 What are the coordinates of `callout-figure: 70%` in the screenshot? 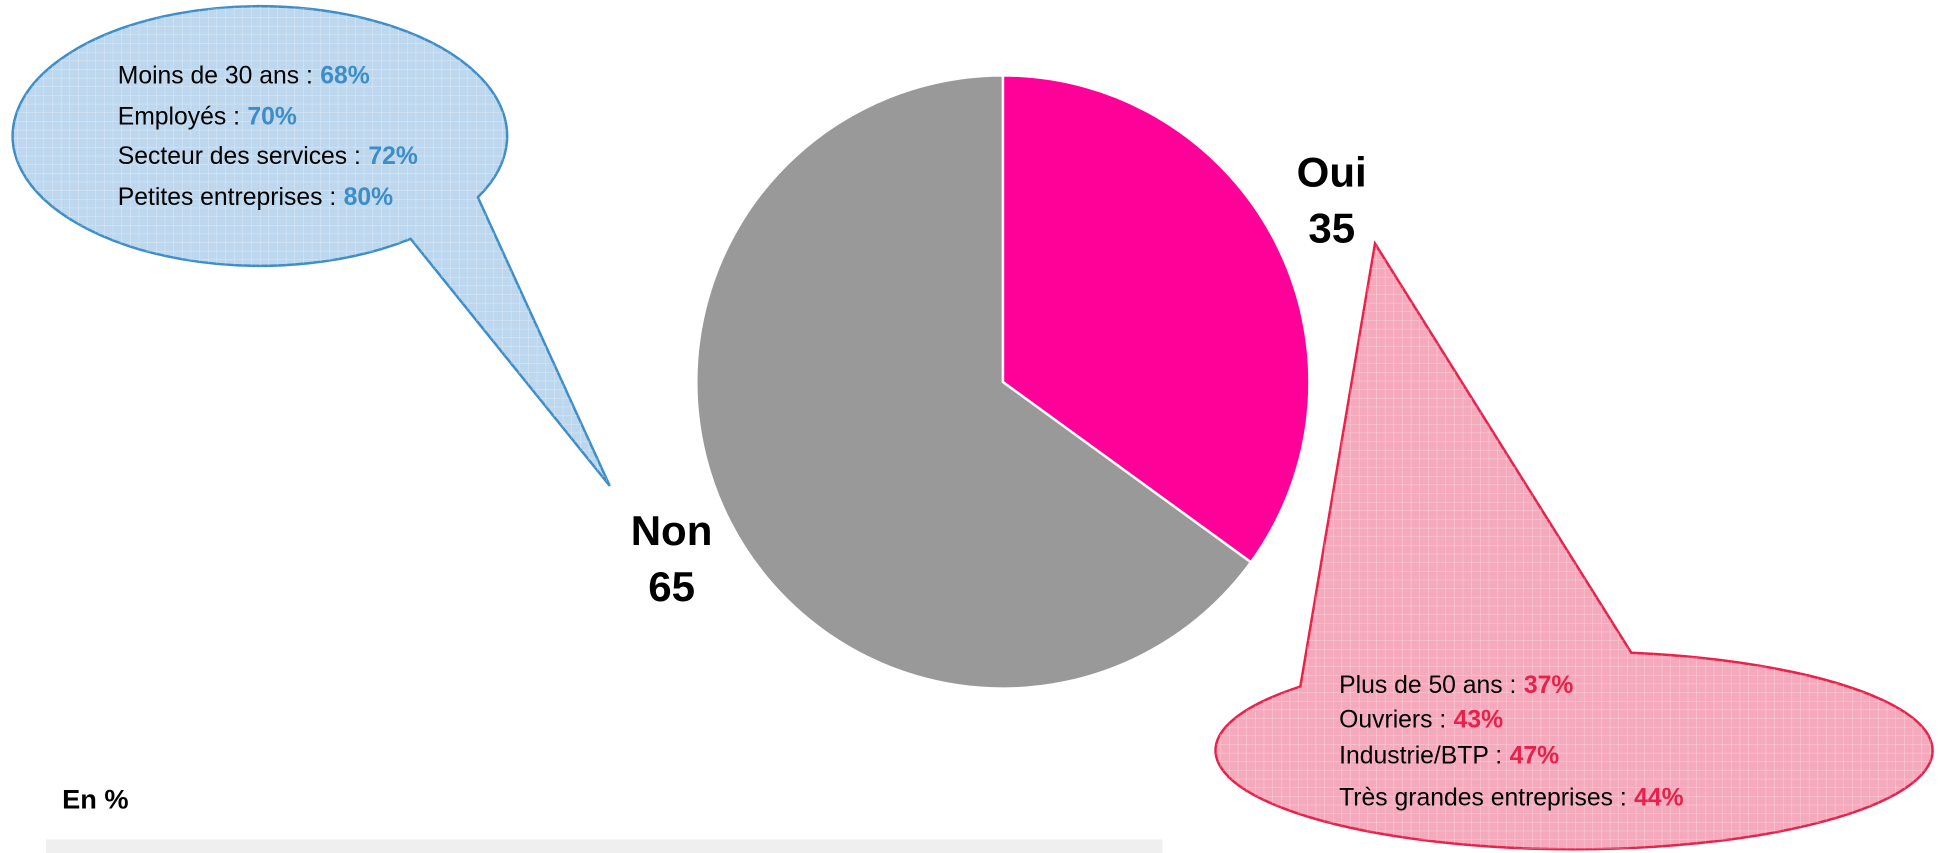 It's located at (271, 116).